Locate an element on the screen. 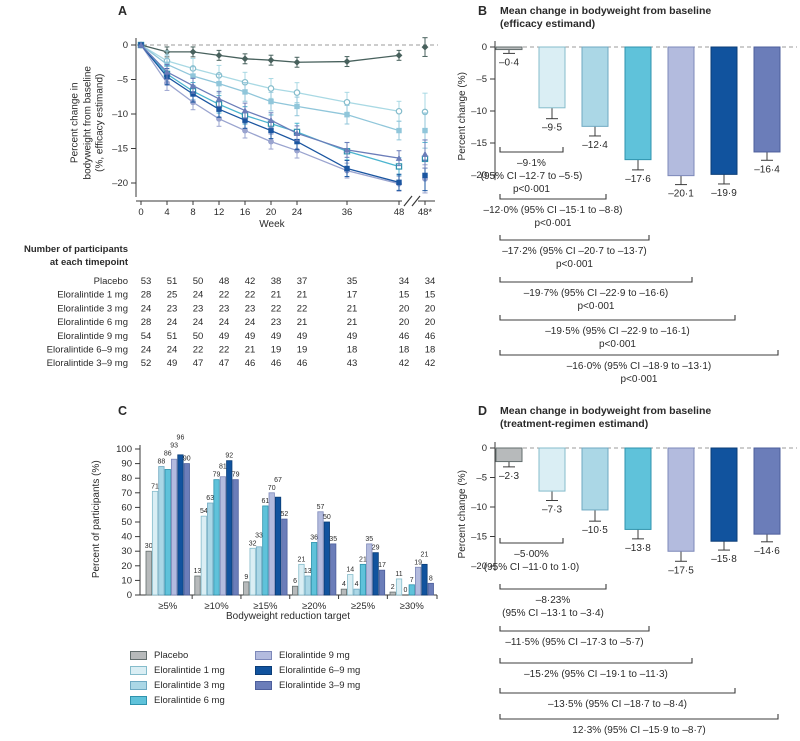 This screenshot has height=741, width=800. comparison-2: –8·23% (95% CI –13·1 to –3·4) is located at coordinates (553, 601).